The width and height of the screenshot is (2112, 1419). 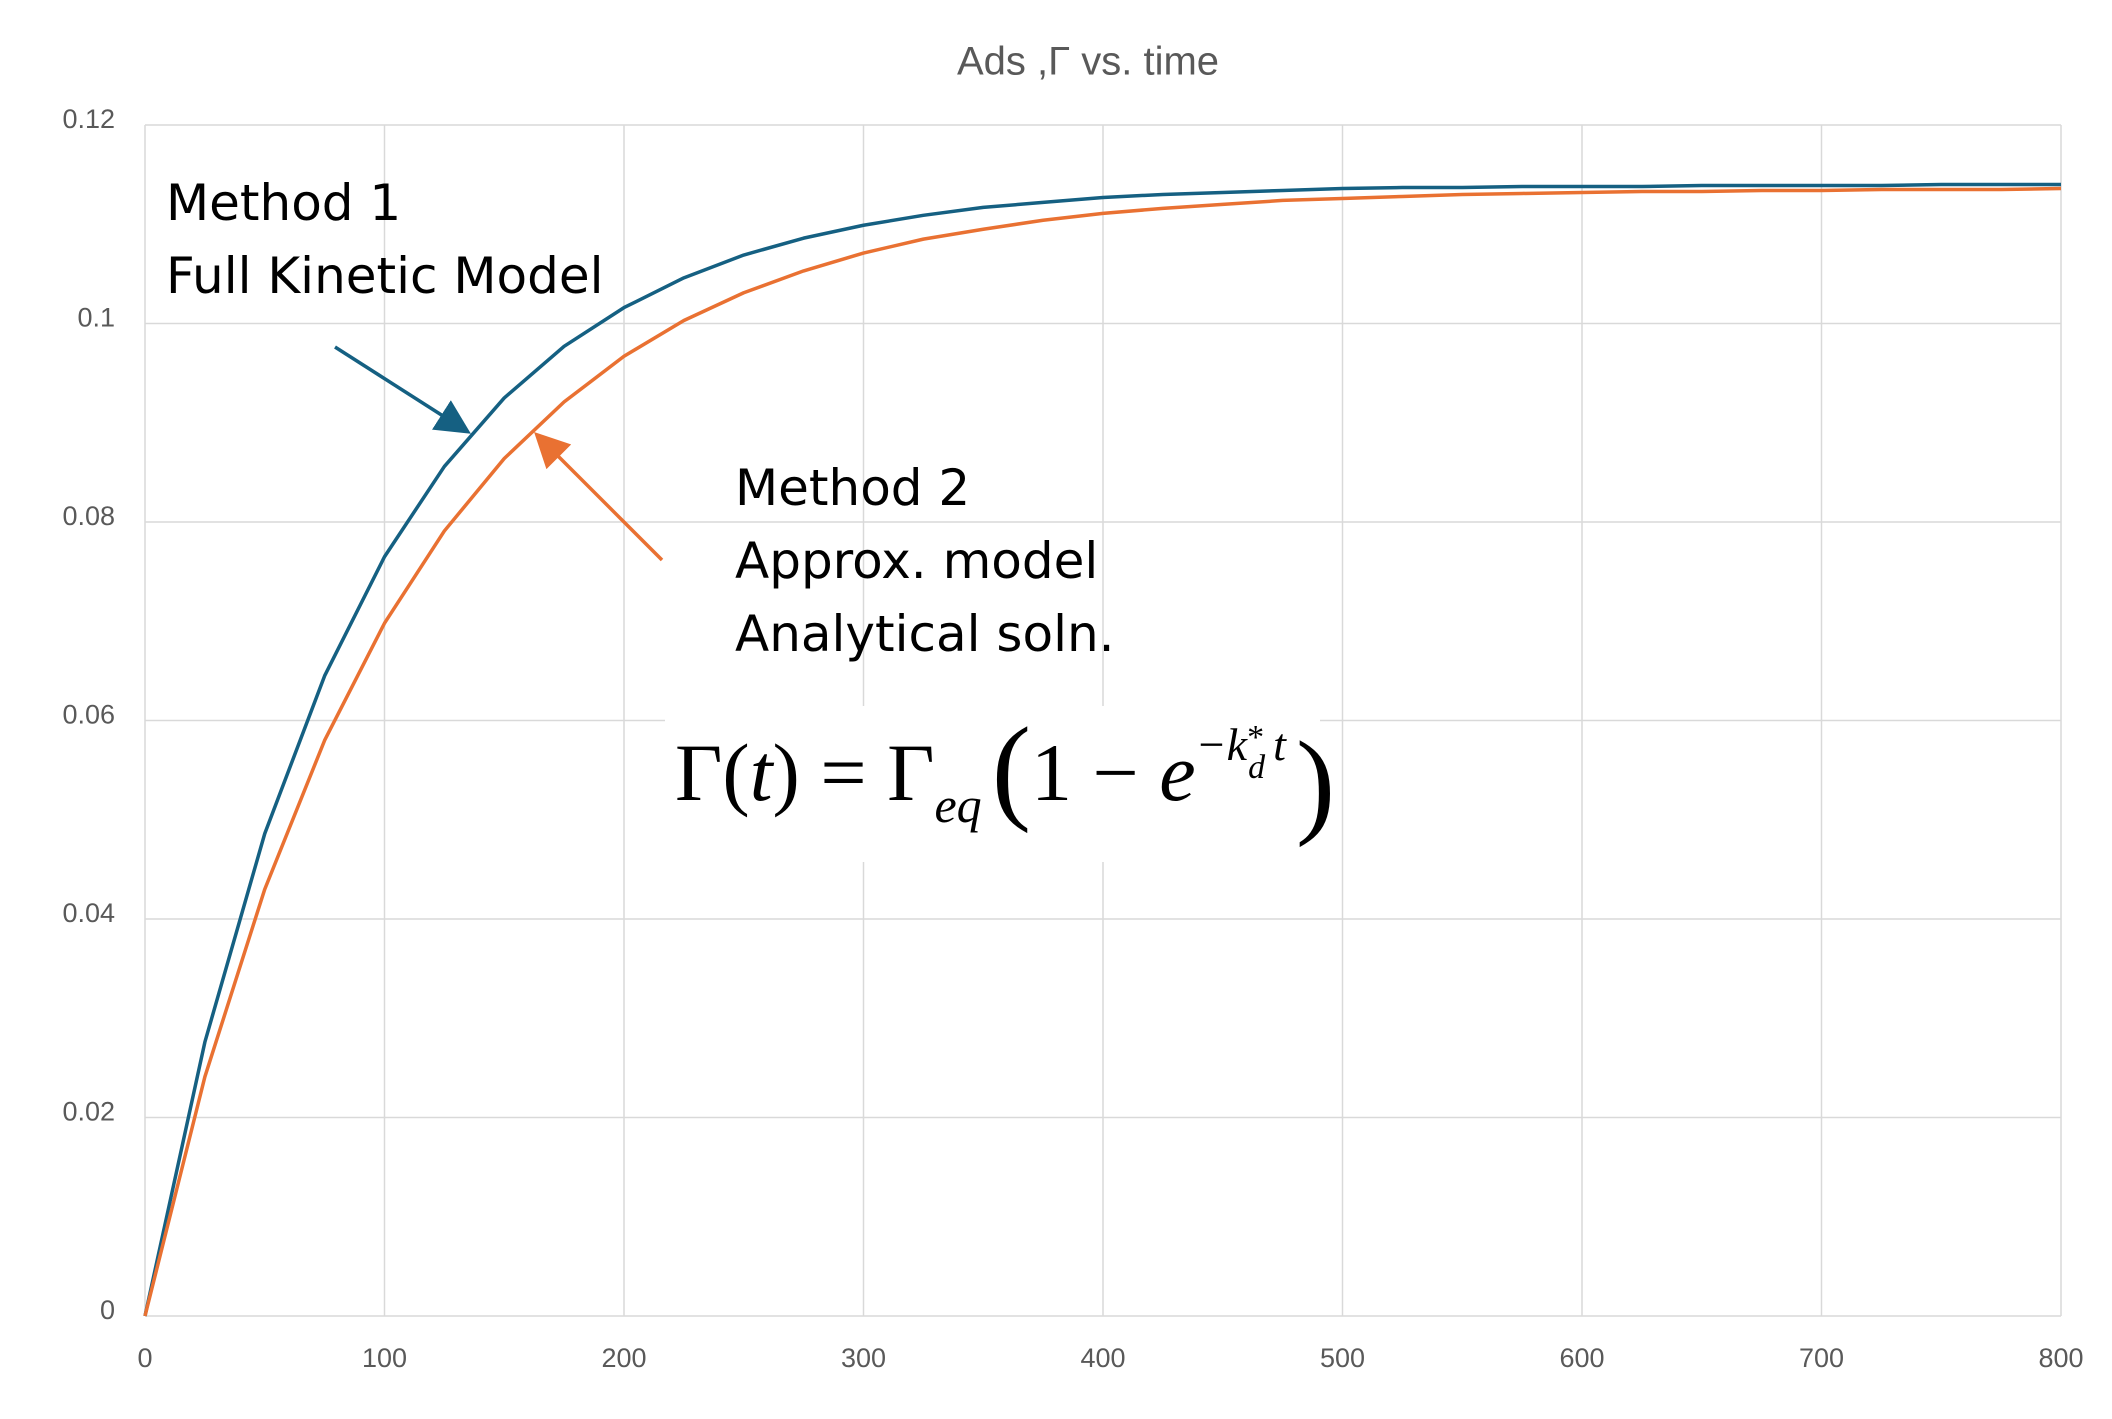 I want to click on x-tick-label: 0, so click(x=144, y=1358).